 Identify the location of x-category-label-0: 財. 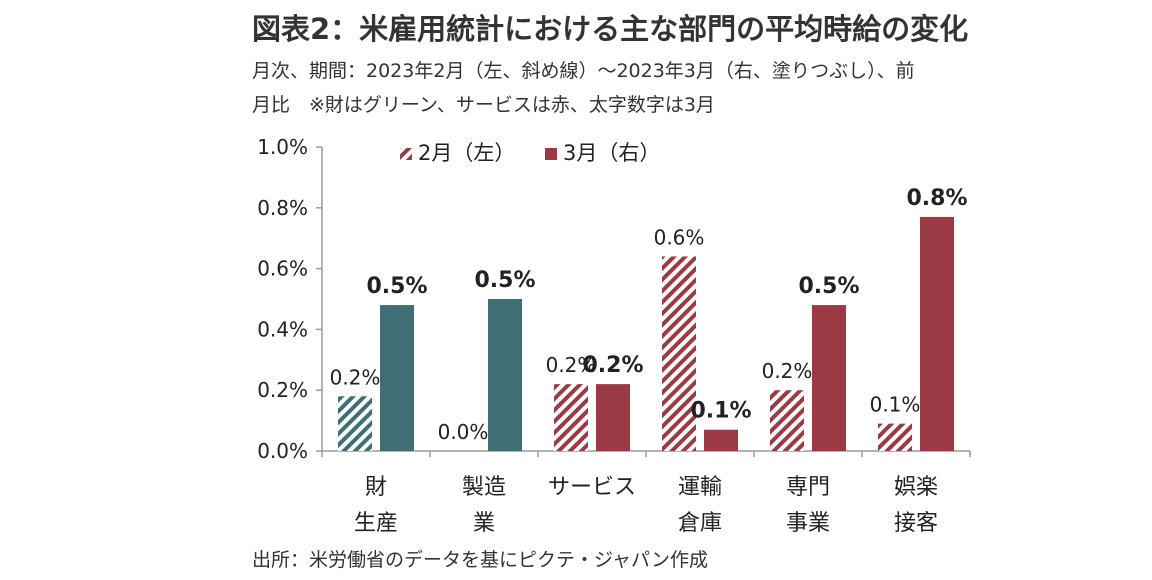
(376, 487).